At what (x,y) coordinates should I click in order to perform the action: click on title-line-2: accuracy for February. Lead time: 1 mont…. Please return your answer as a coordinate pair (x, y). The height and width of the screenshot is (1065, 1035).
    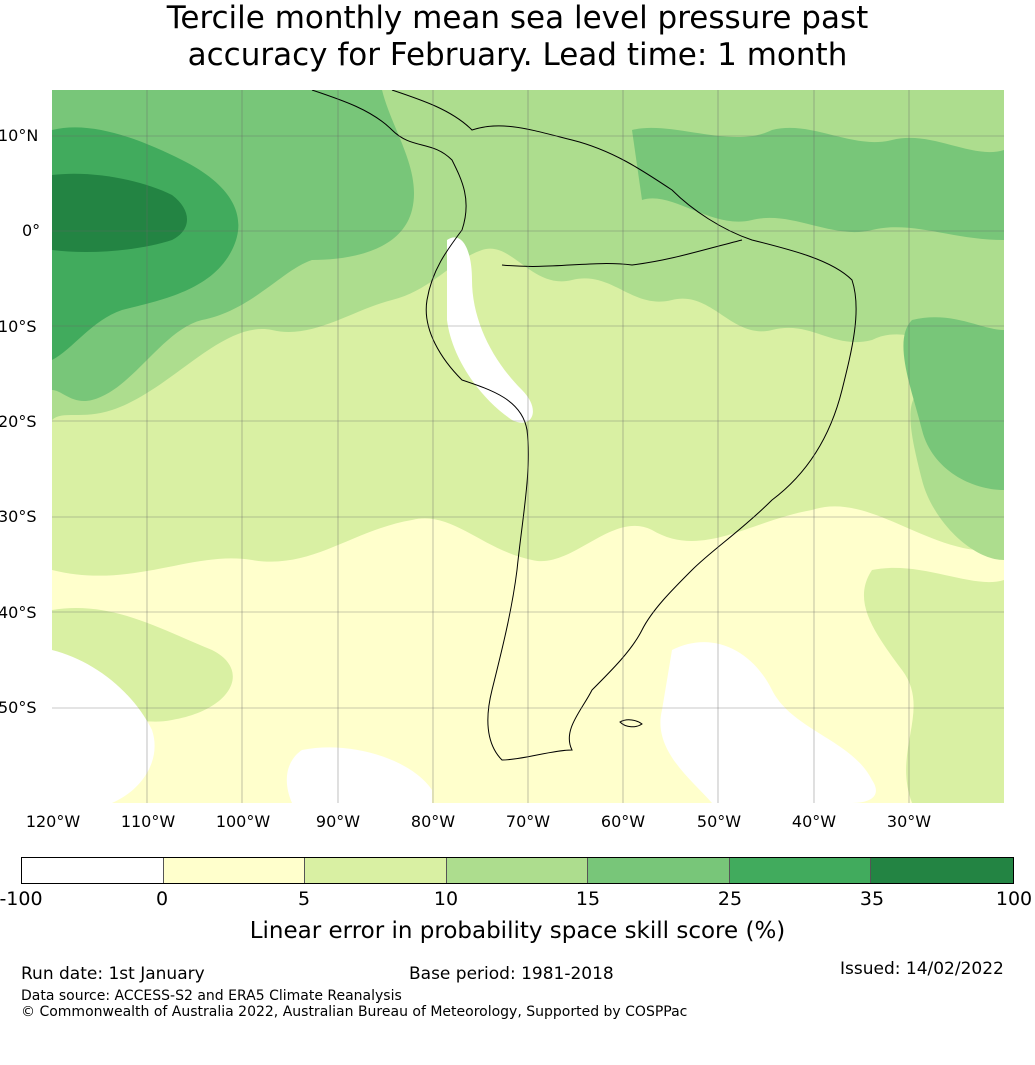
    Looking at the image, I should click on (517, 55).